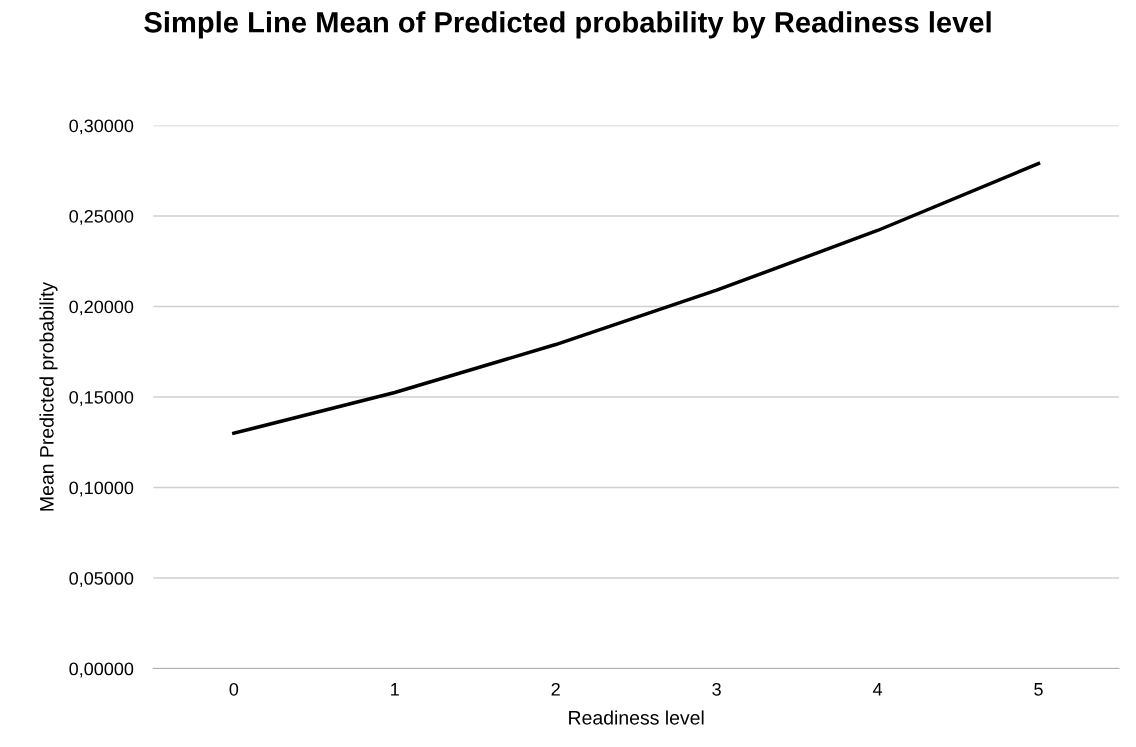 The width and height of the screenshot is (1136, 747). Describe the element at coordinates (636, 717) in the screenshot. I see `x-axis-title: Readiness level` at that location.